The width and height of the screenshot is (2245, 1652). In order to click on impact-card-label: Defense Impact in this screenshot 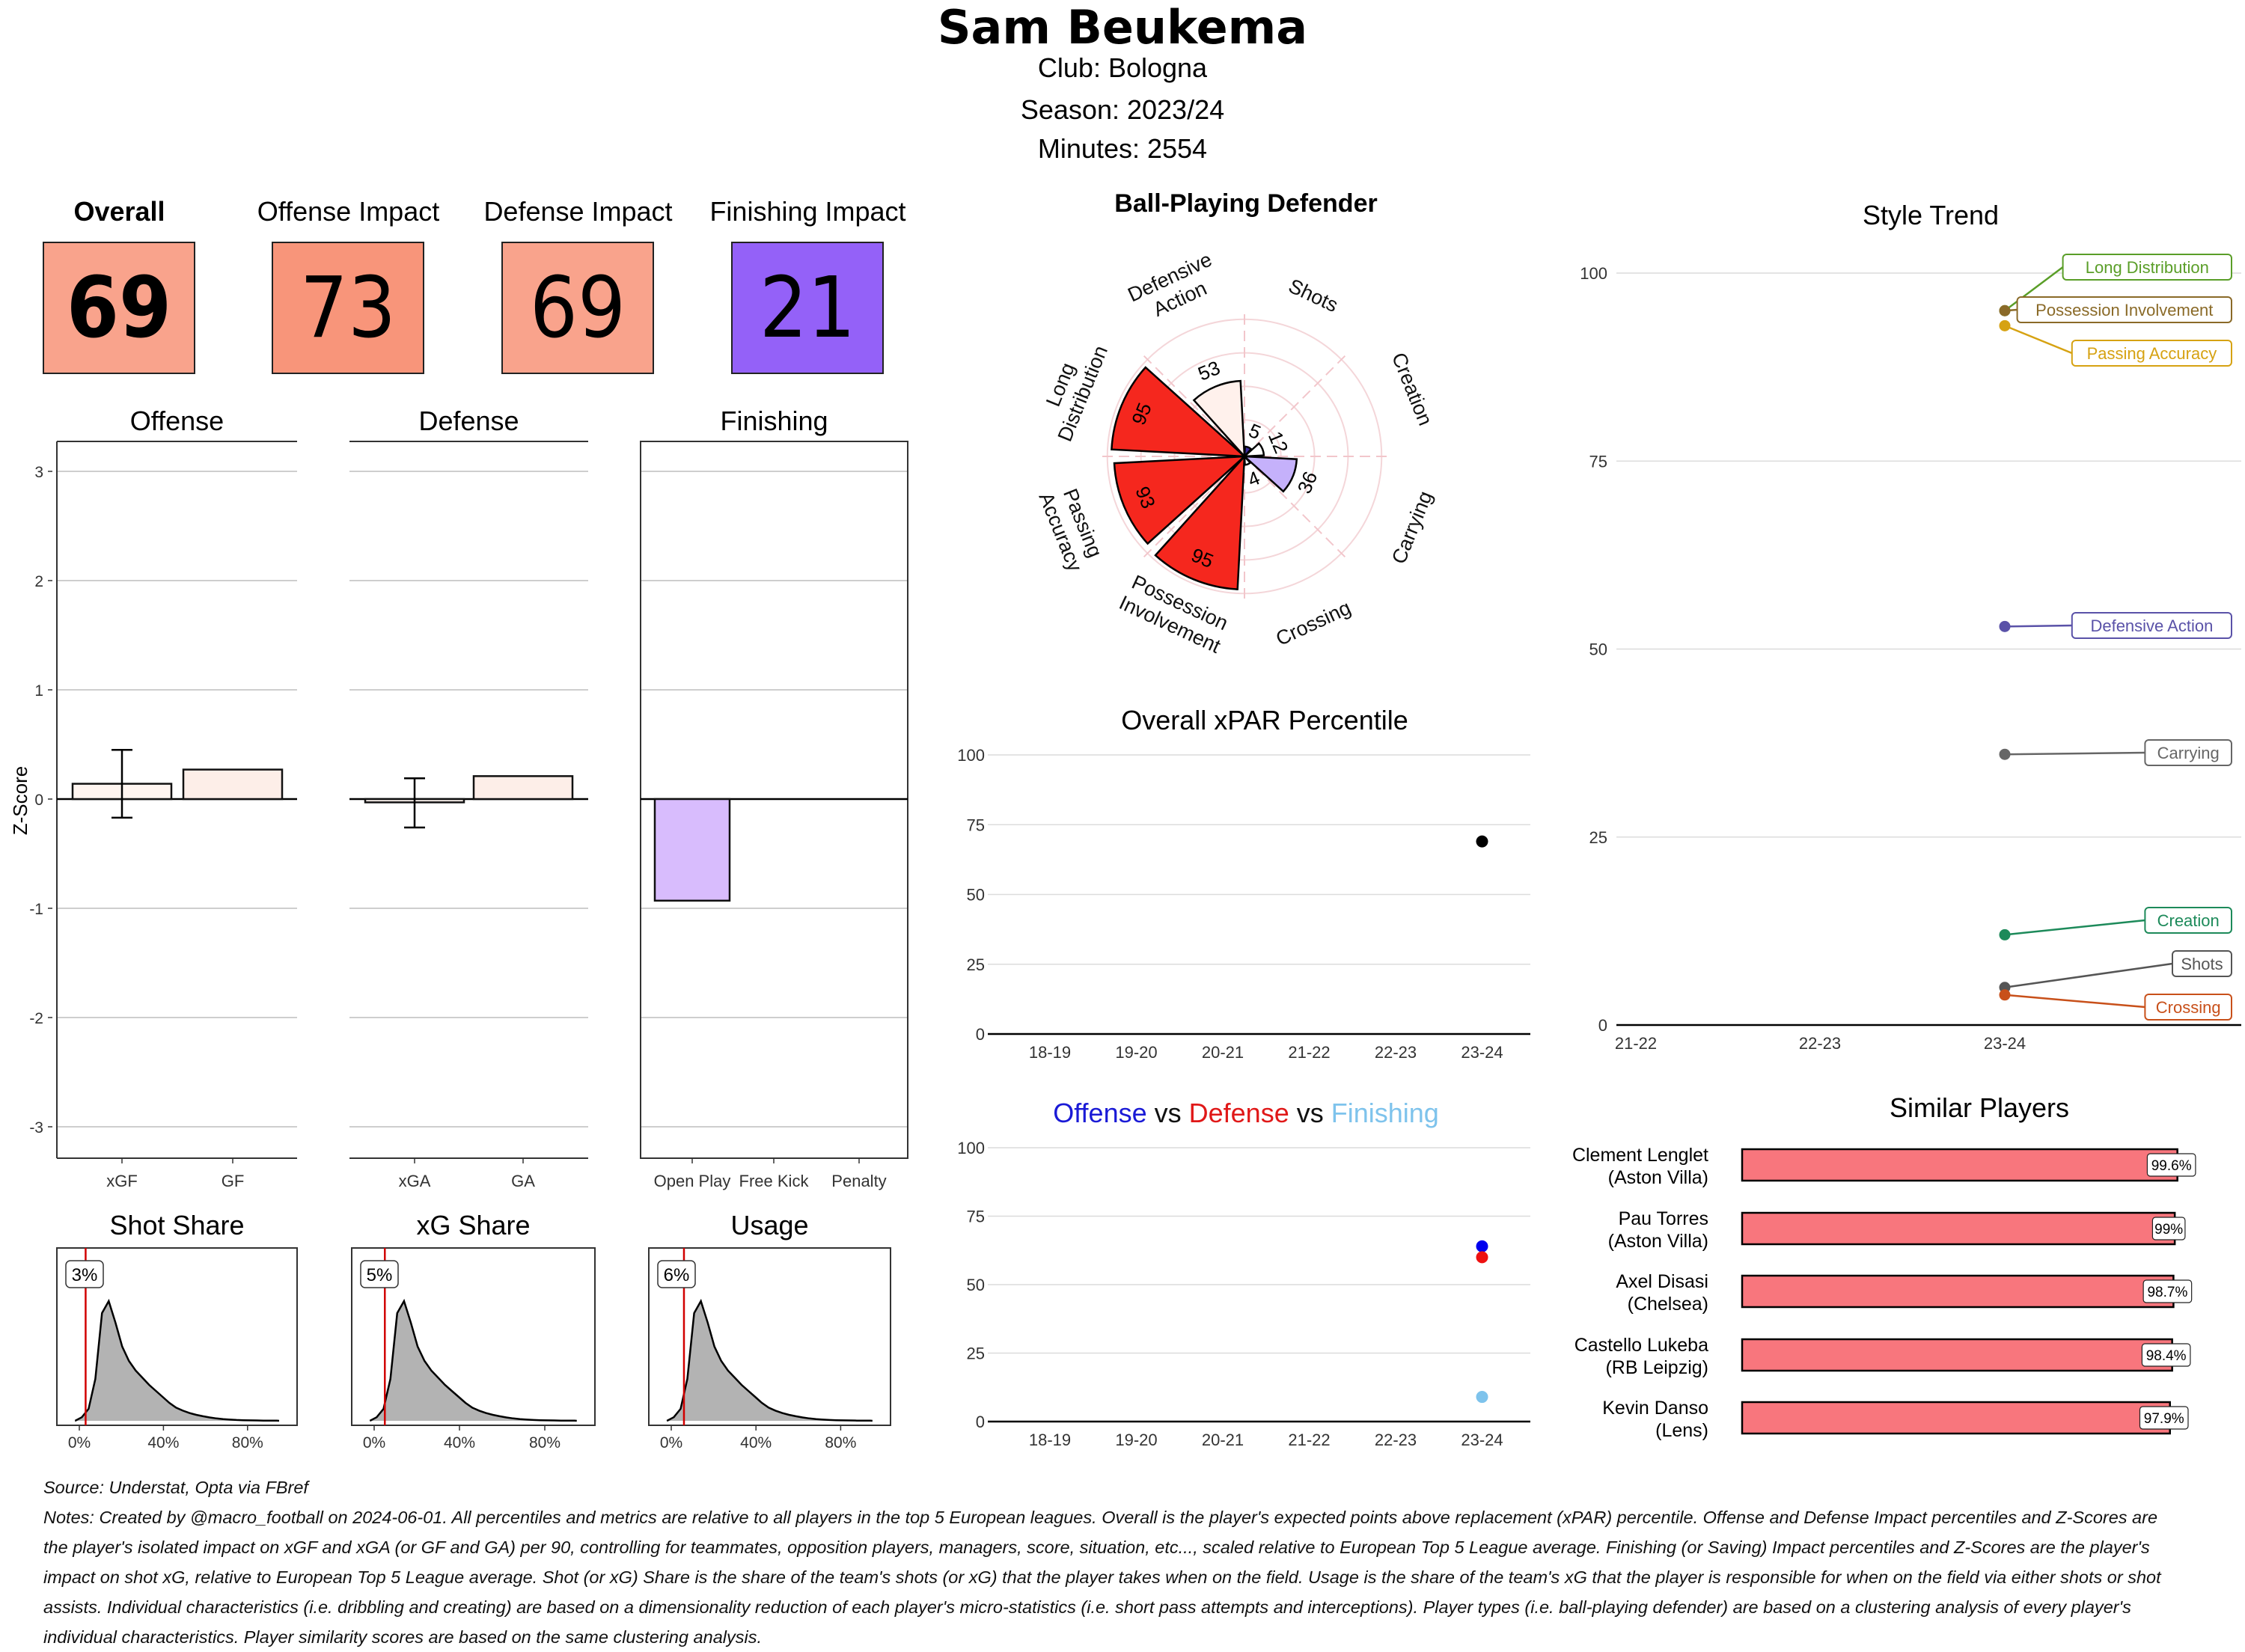, I will do `click(578, 211)`.